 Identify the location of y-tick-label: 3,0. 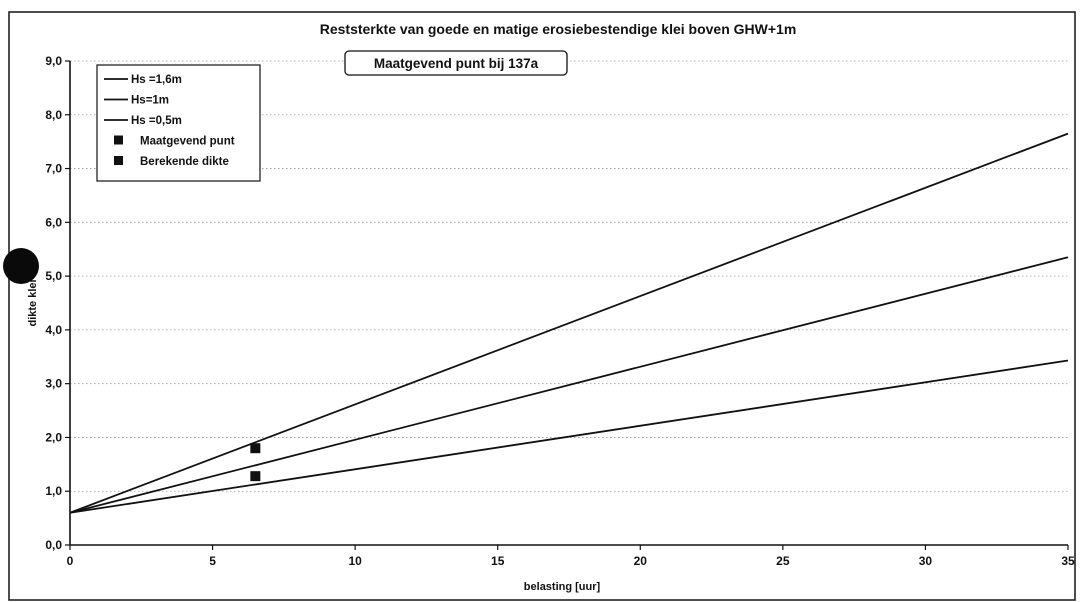
(53, 384).